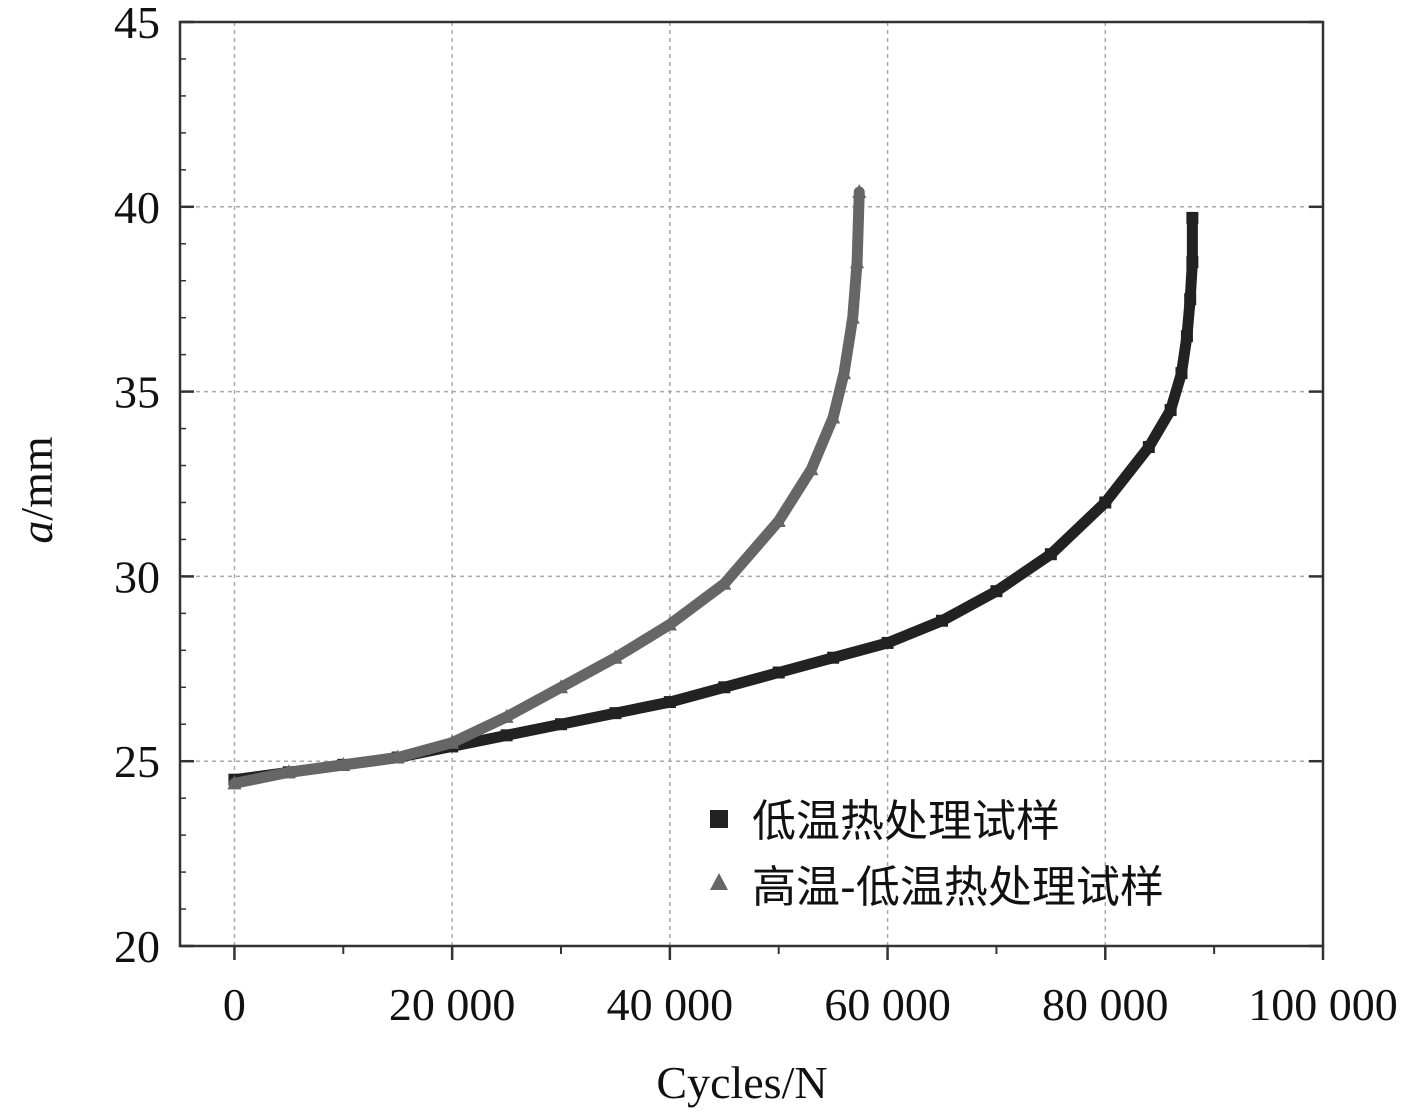 The height and width of the screenshot is (1117, 1417). Describe the element at coordinates (137, 761) in the screenshot. I see `y-tick-label: 25` at that location.